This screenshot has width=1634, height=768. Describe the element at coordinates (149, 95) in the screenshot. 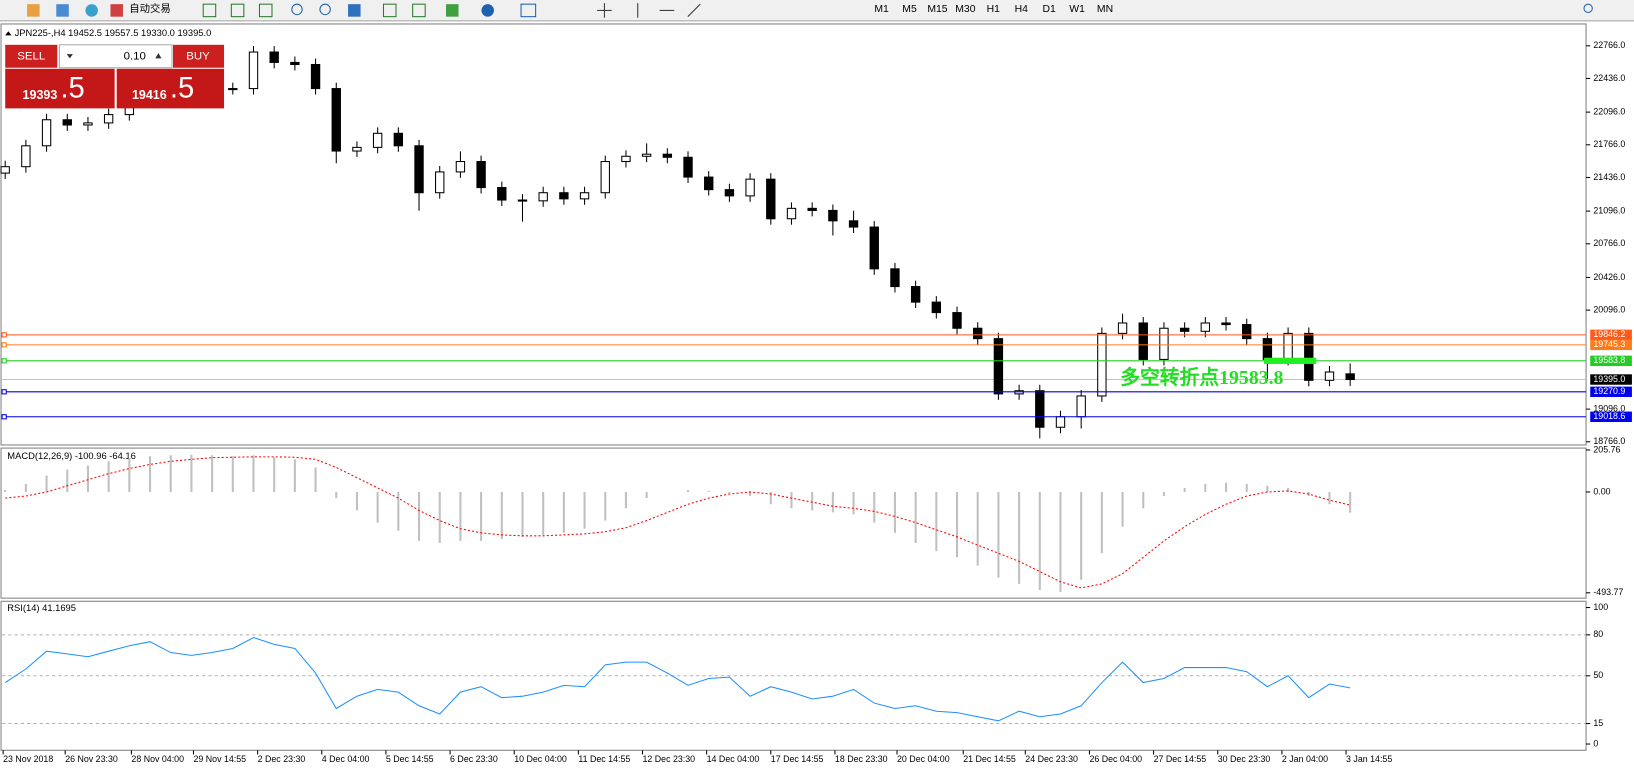

I see `ask-price: 19416` at that location.